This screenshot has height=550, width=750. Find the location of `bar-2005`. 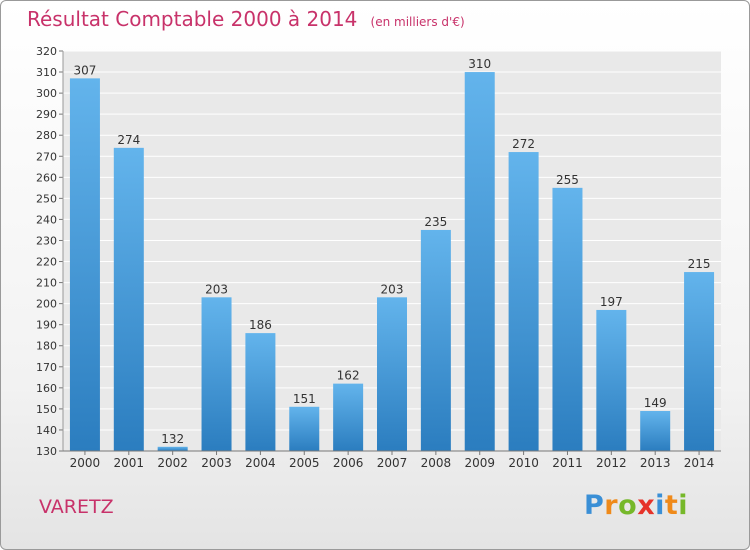

bar-2005 is located at coordinates (304, 428).